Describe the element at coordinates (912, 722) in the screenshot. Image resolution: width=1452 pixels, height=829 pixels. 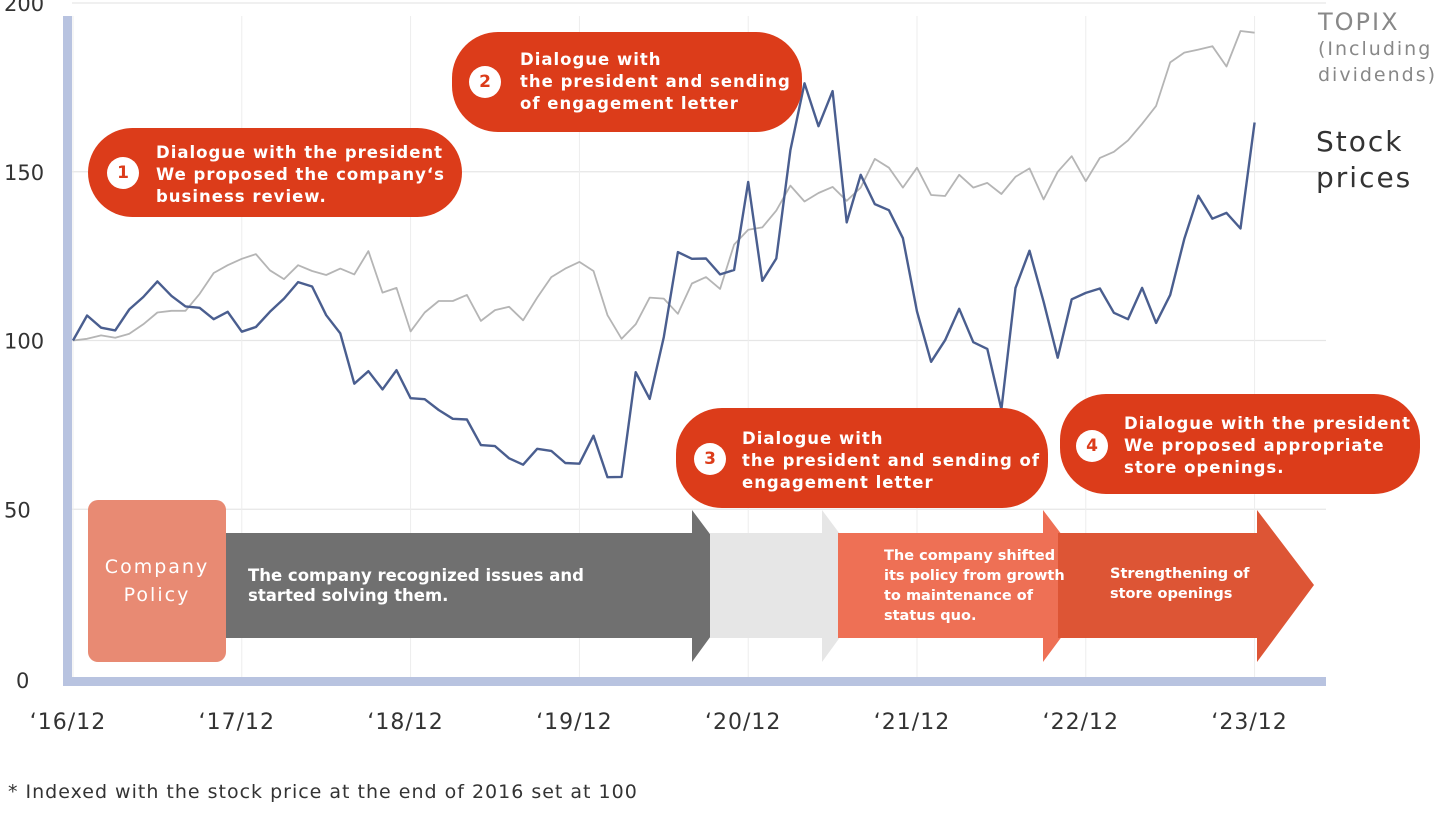
I see `x-tick-label: ‘21/12` at that location.